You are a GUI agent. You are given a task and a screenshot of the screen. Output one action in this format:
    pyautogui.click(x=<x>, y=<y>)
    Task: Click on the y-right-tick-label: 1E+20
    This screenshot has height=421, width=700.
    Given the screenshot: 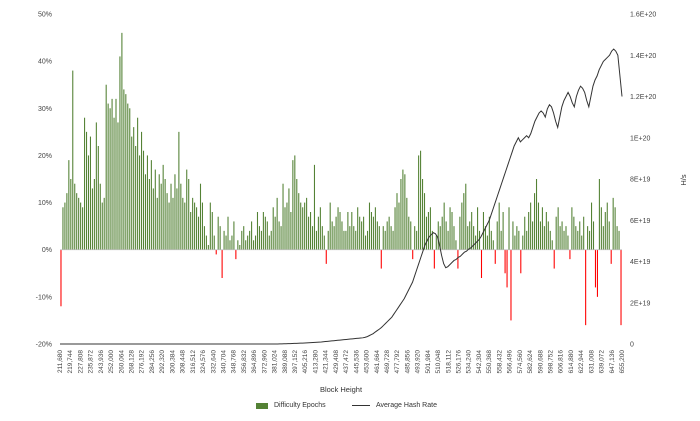 What is the action you would take?
    pyautogui.click(x=640, y=138)
    